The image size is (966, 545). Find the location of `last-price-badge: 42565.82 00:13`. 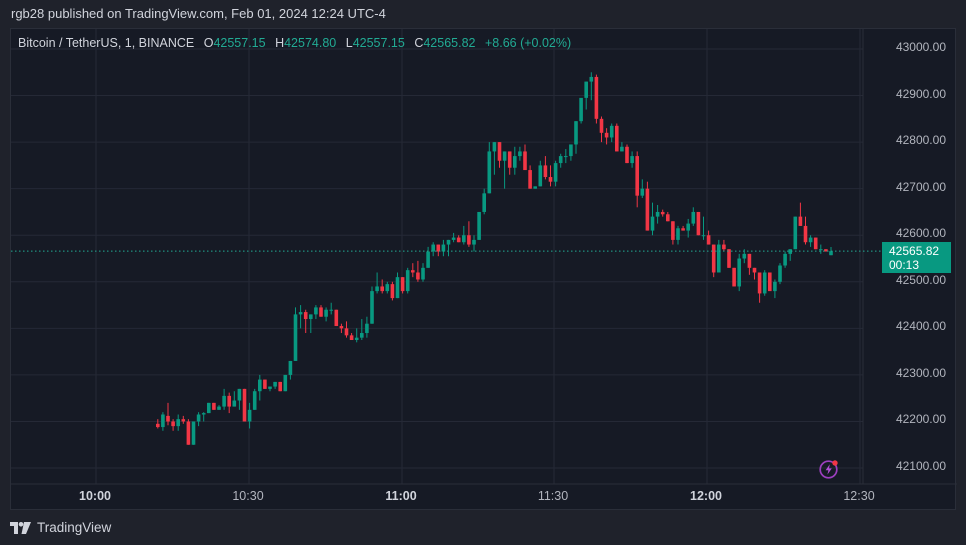

last-price-badge: 42565.82 00:13 is located at coordinates (916, 257).